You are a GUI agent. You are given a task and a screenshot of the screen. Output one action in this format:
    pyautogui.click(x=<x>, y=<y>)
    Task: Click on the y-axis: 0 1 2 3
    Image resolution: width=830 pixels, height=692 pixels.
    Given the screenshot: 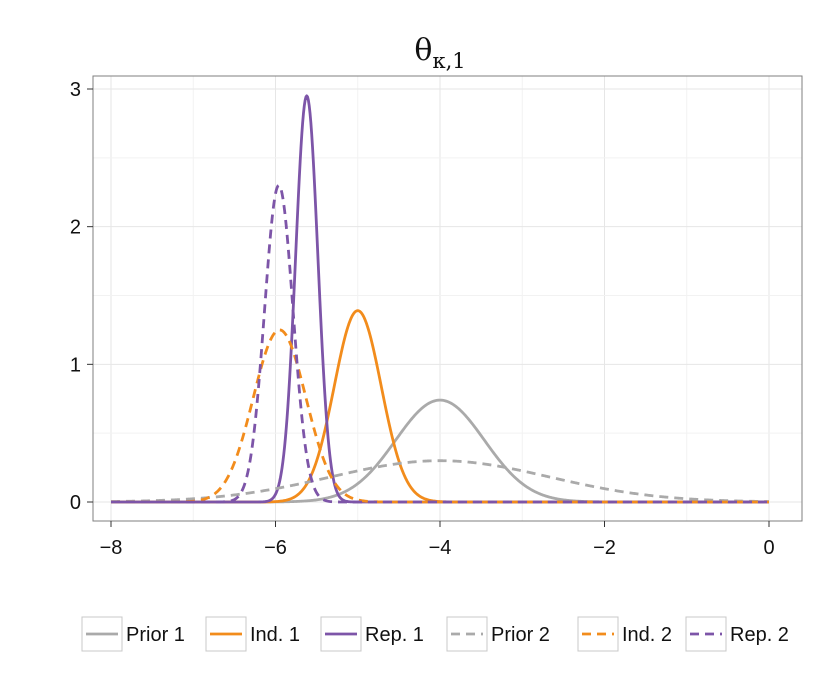 What is the action you would take?
    pyautogui.click(x=81, y=296)
    